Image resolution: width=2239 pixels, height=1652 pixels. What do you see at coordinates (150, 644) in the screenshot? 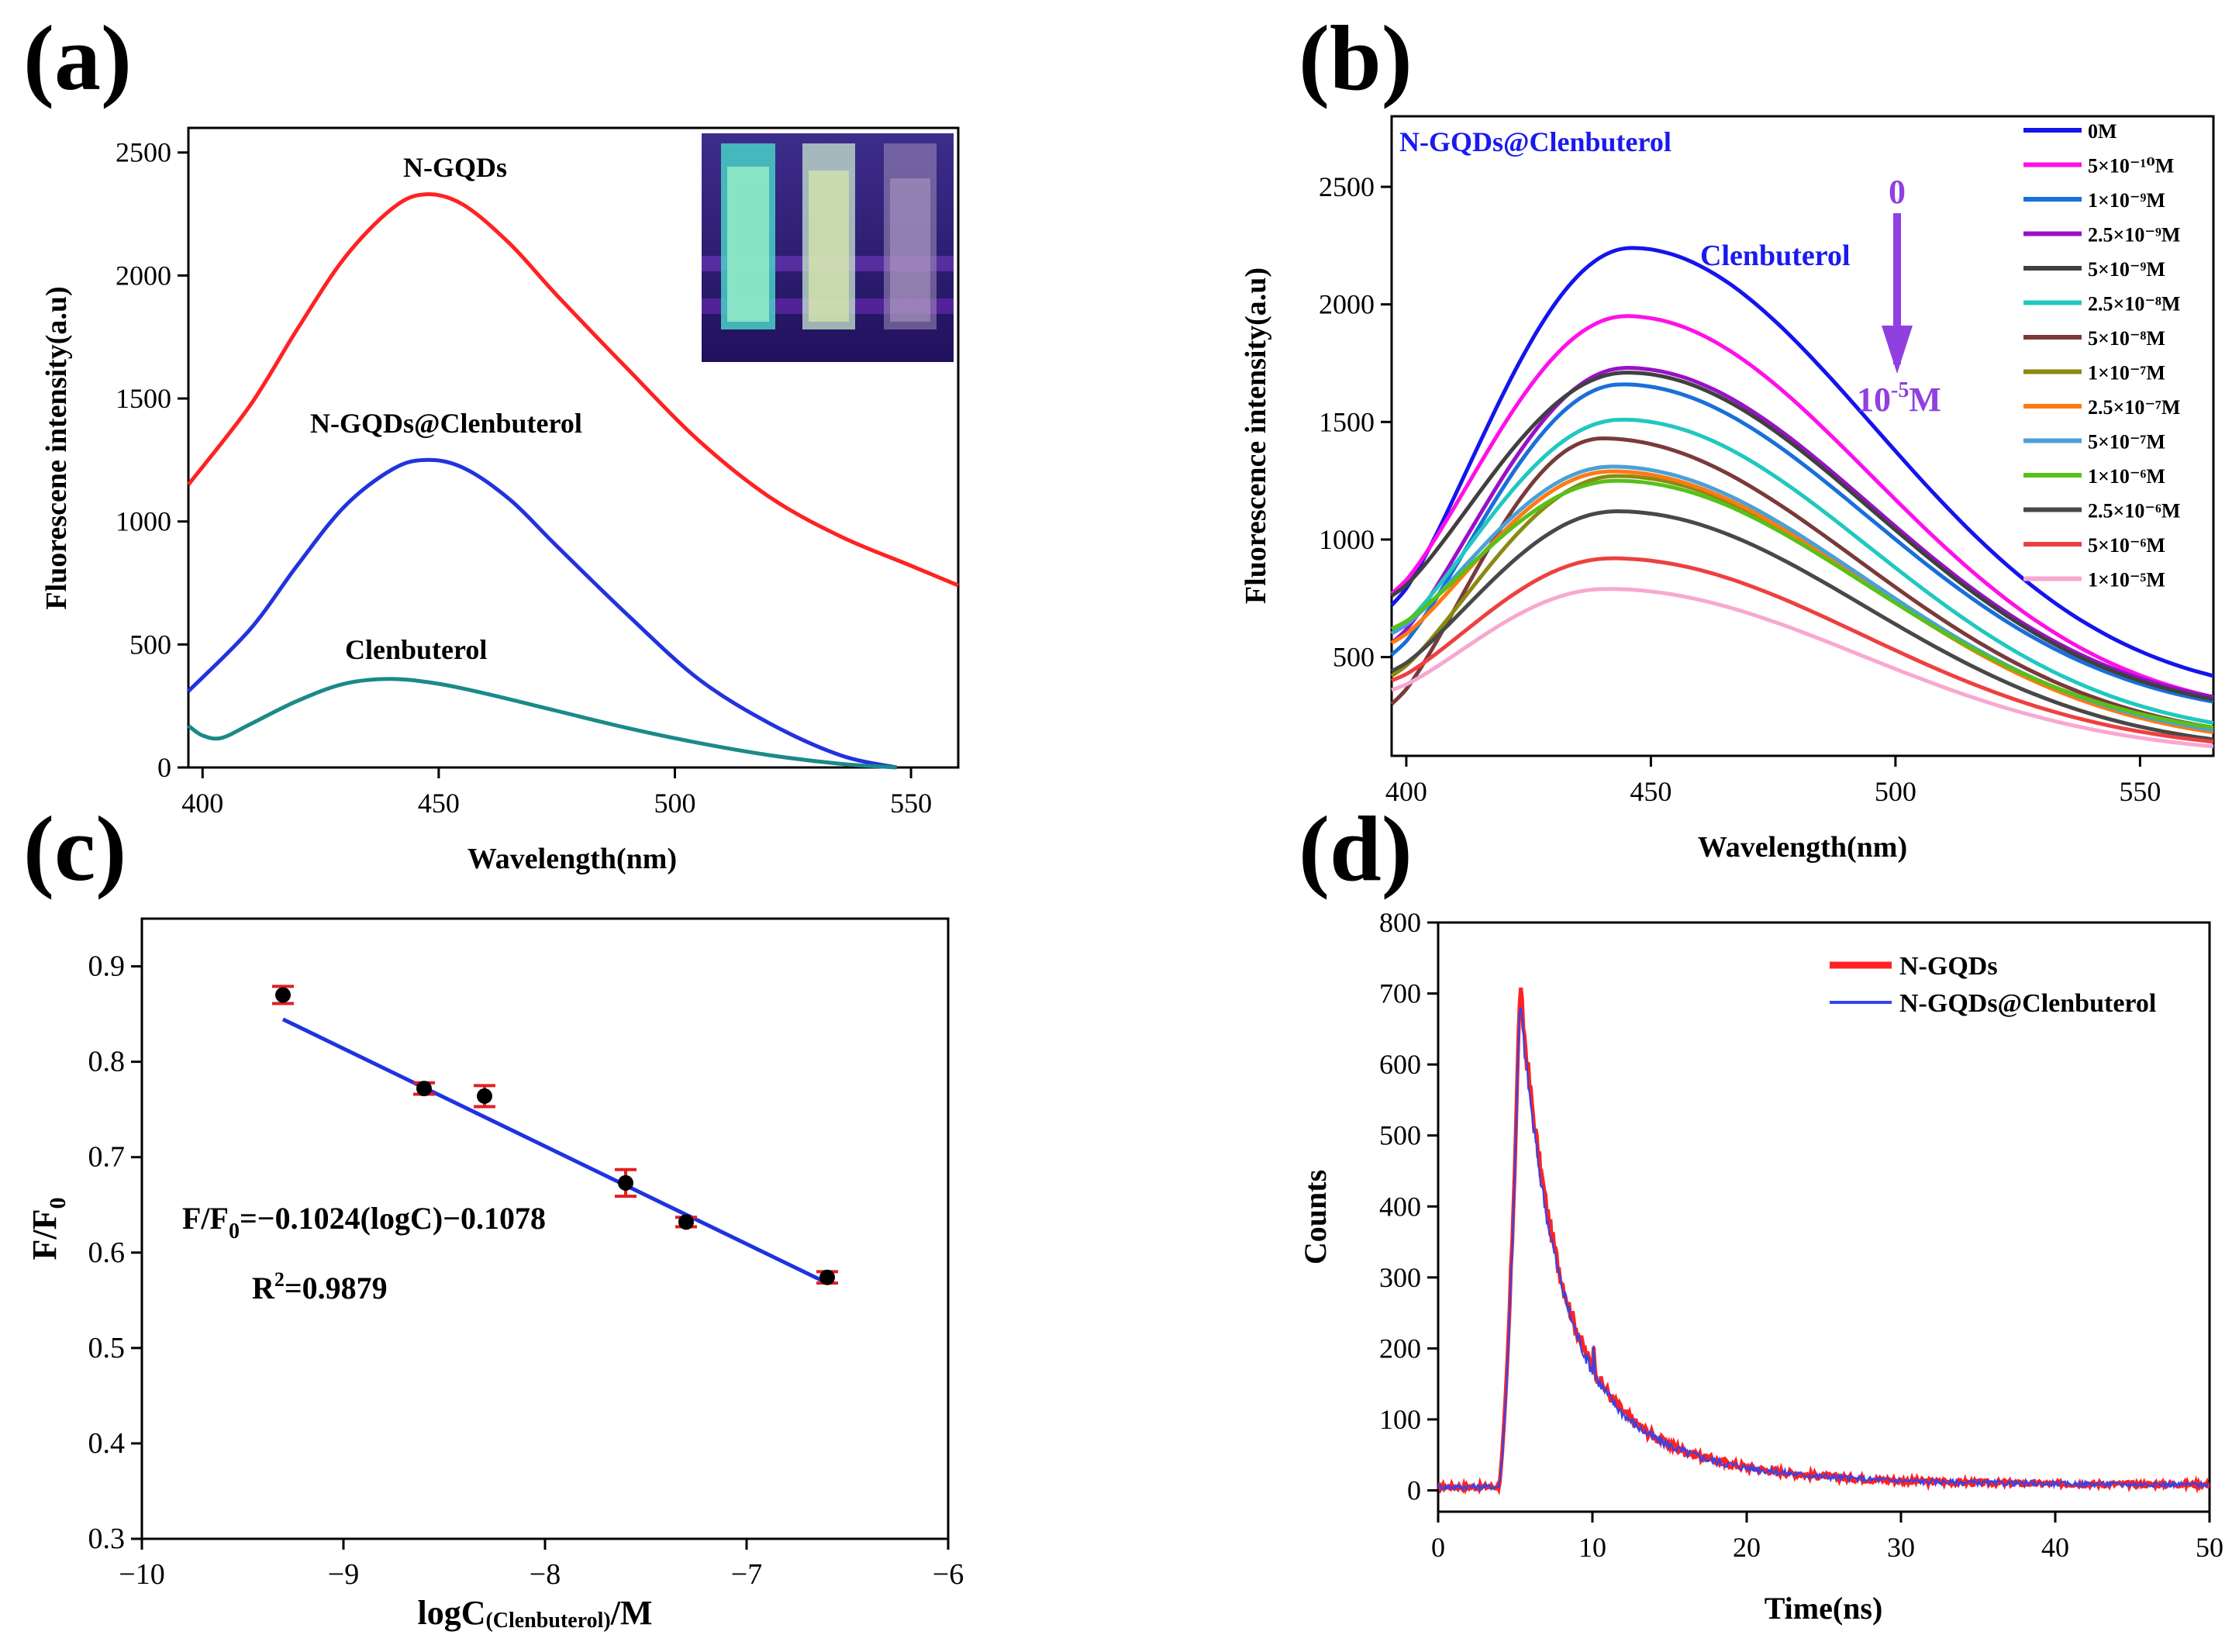
I see `y-tick-label: 500` at bounding box center [150, 644].